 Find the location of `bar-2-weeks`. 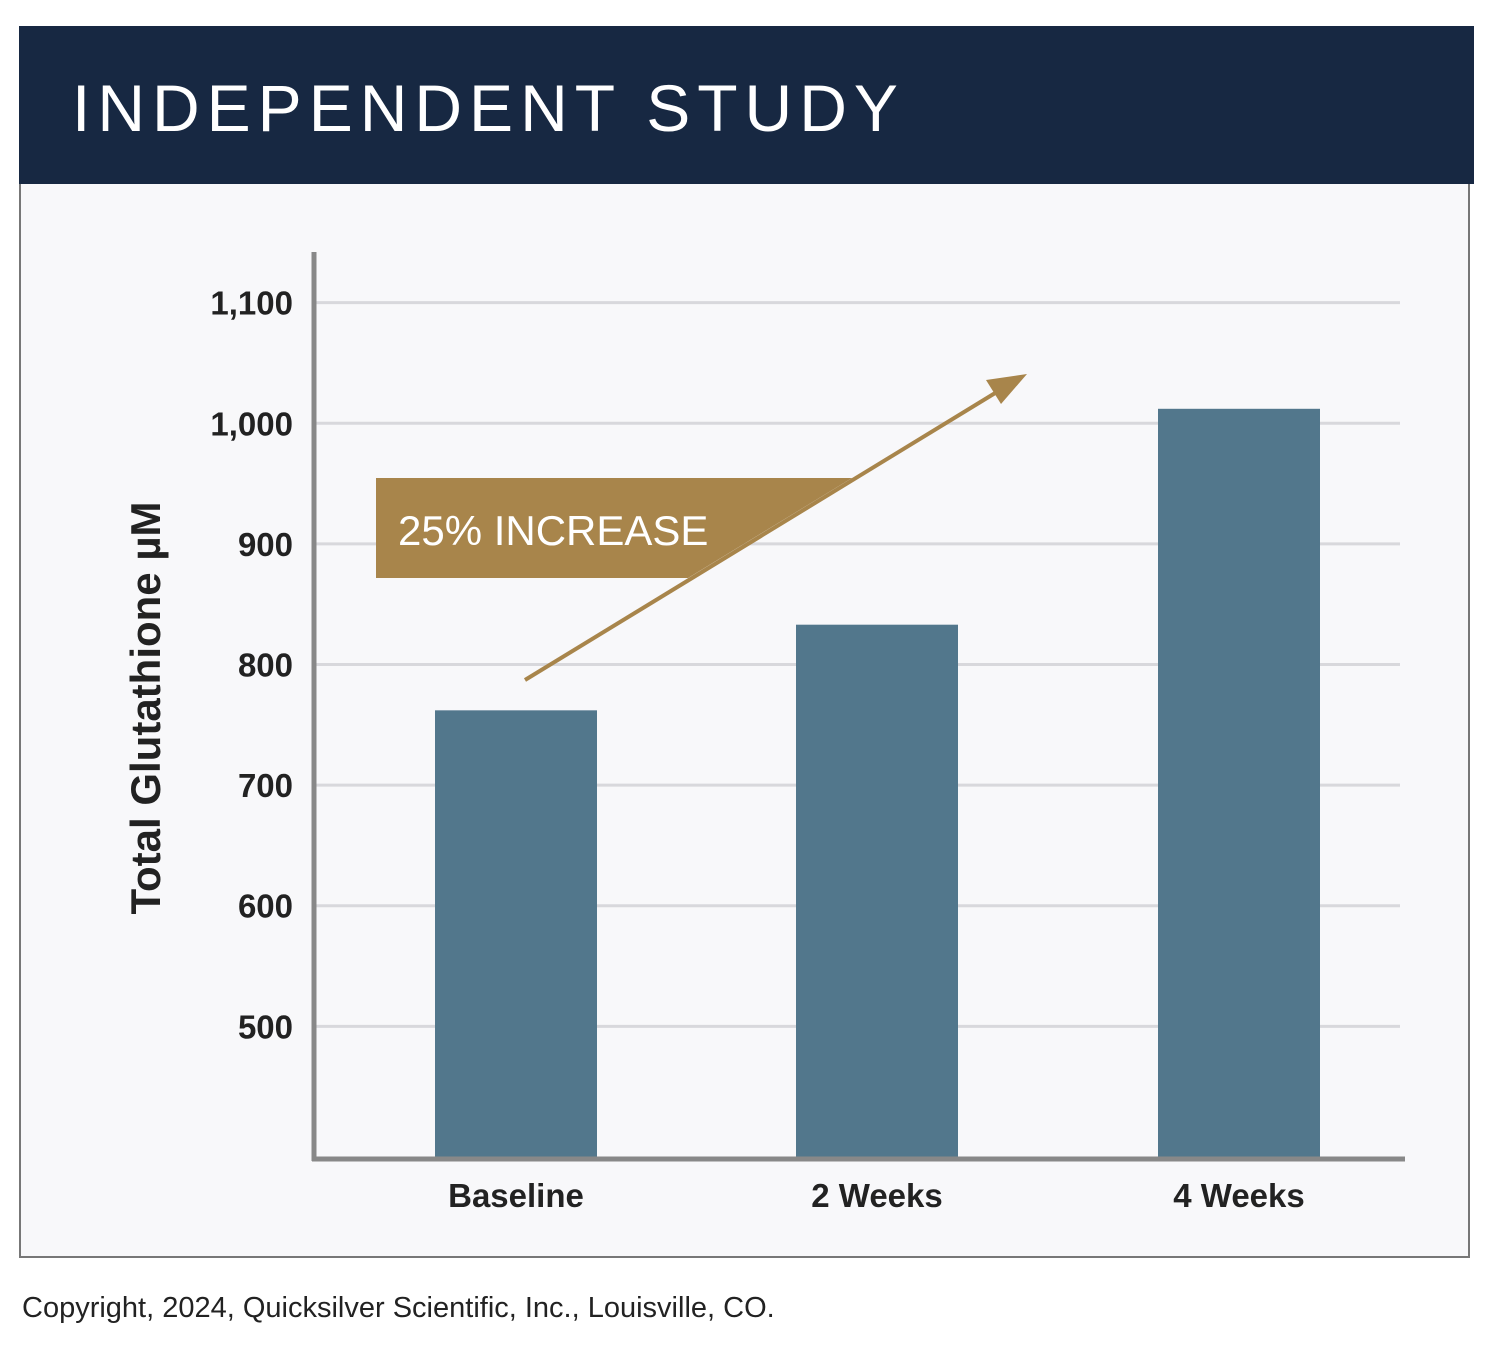

bar-2-weeks is located at coordinates (877, 891).